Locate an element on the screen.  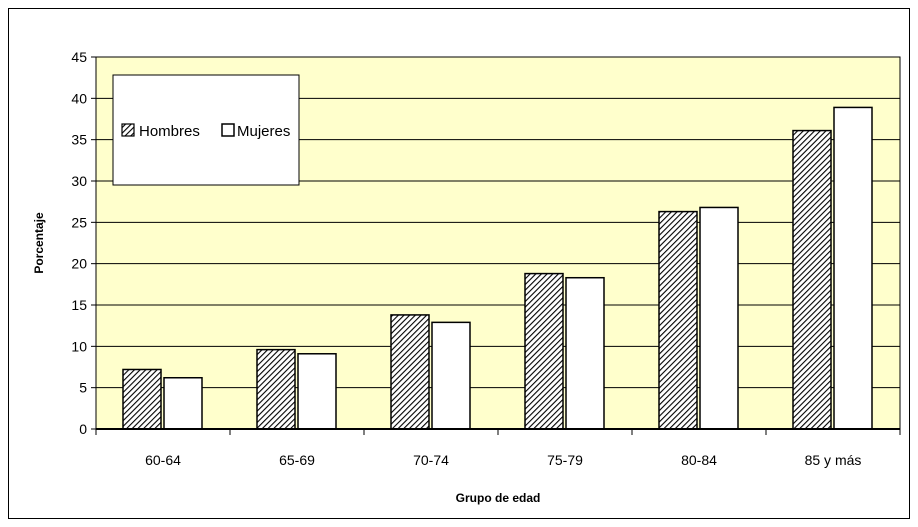
legend-swatch-mujeres is located at coordinates (228, 130).